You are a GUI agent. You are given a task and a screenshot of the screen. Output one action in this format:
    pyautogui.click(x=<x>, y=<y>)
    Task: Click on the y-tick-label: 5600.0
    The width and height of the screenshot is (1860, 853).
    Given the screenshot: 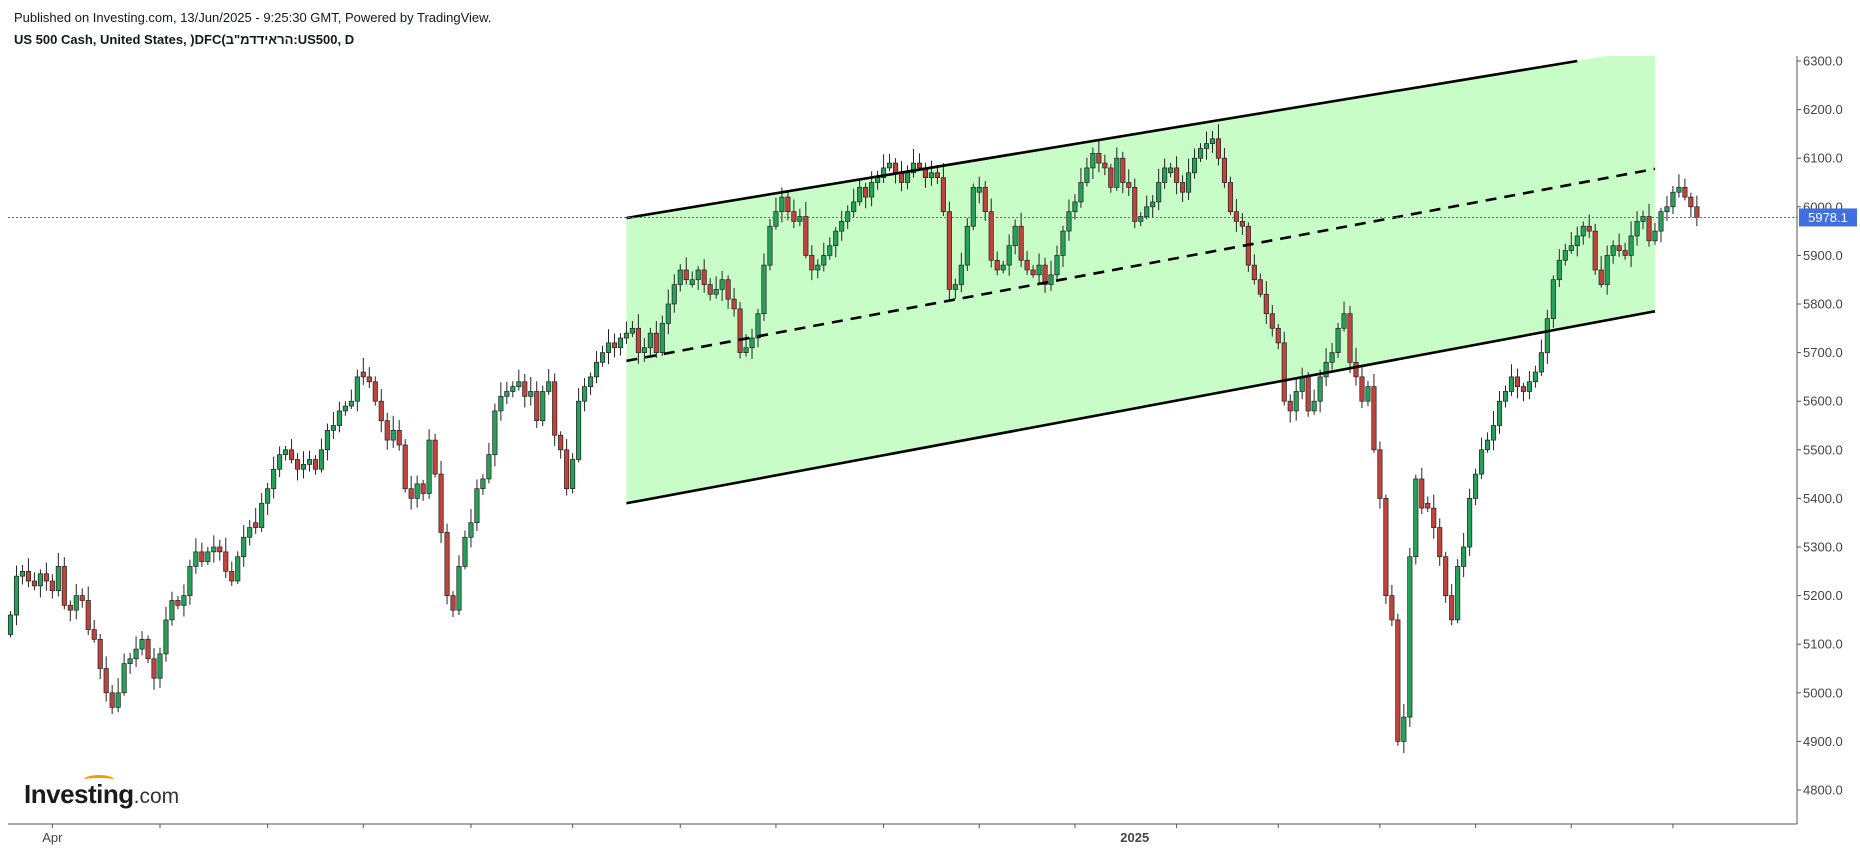 What is the action you would take?
    pyautogui.click(x=1823, y=401)
    